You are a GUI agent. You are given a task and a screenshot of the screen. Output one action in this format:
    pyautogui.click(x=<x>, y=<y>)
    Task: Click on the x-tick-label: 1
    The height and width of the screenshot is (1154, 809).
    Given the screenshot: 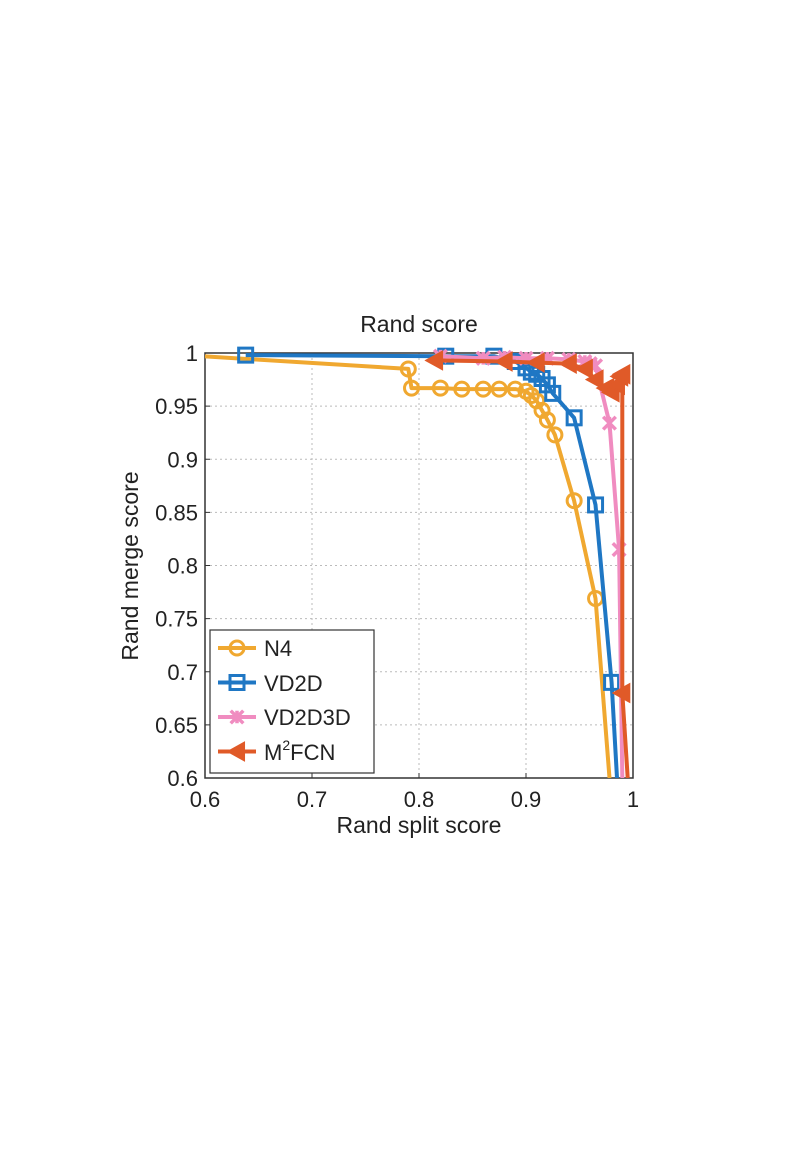 What is the action you would take?
    pyautogui.click(x=633, y=799)
    